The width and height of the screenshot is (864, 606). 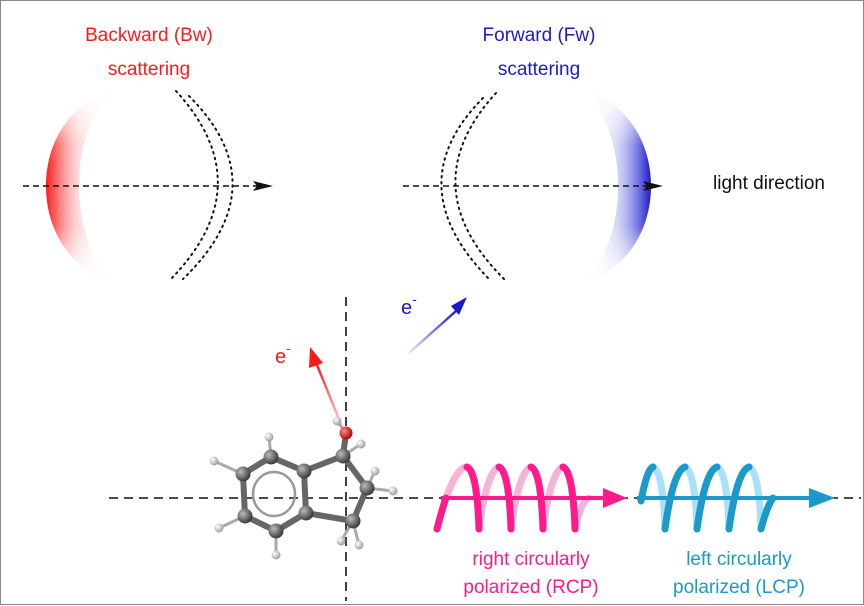 I want to click on rcp-label-line1: right circularly, so click(x=531, y=559).